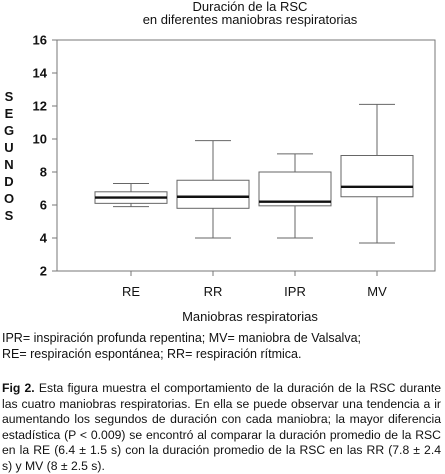 The width and height of the screenshot is (445, 474). I want to click on box-mv, so click(377, 173).